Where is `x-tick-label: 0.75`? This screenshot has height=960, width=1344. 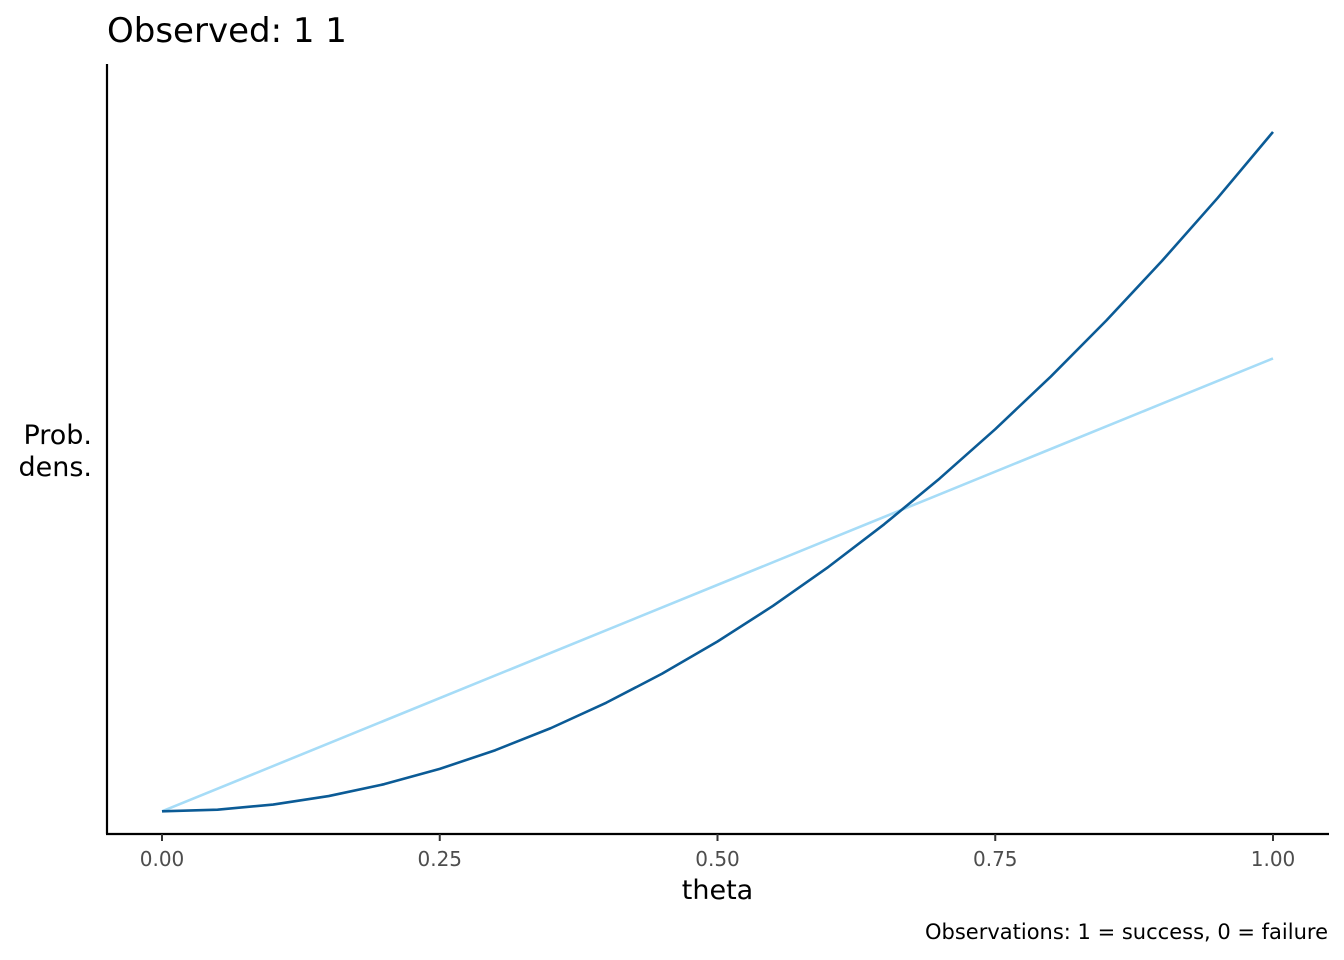
x-tick-label: 0.75 is located at coordinates (995, 859).